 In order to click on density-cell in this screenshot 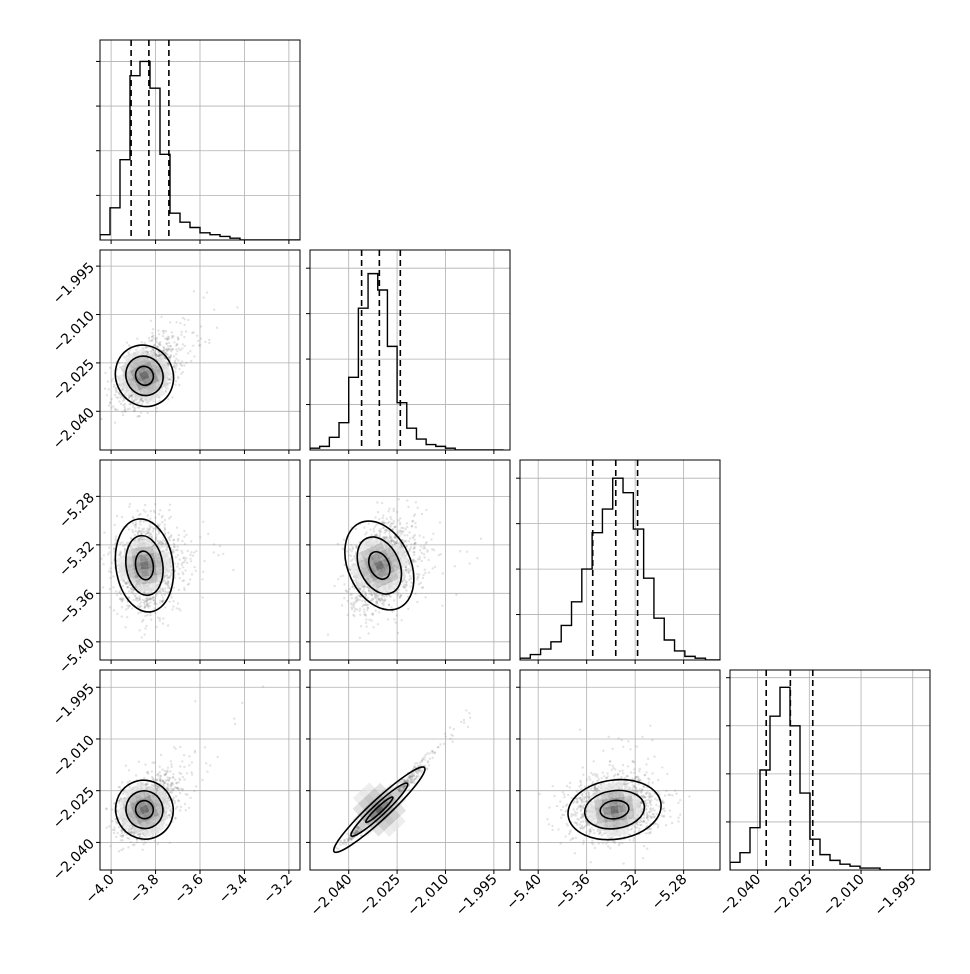, I will do `click(121, 561)`.